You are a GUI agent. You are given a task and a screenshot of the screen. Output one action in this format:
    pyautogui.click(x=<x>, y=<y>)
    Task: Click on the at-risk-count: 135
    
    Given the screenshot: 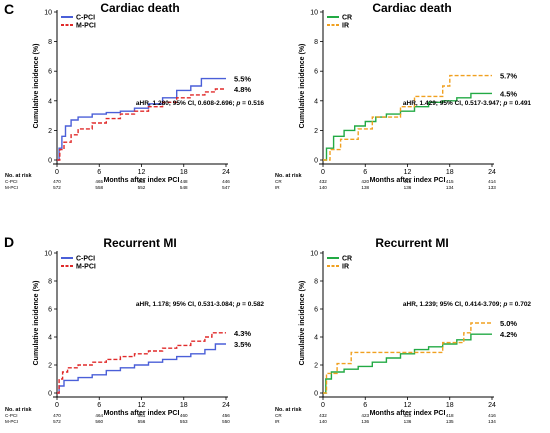 What is the action you would take?
    pyautogui.click(x=450, y=421)
    